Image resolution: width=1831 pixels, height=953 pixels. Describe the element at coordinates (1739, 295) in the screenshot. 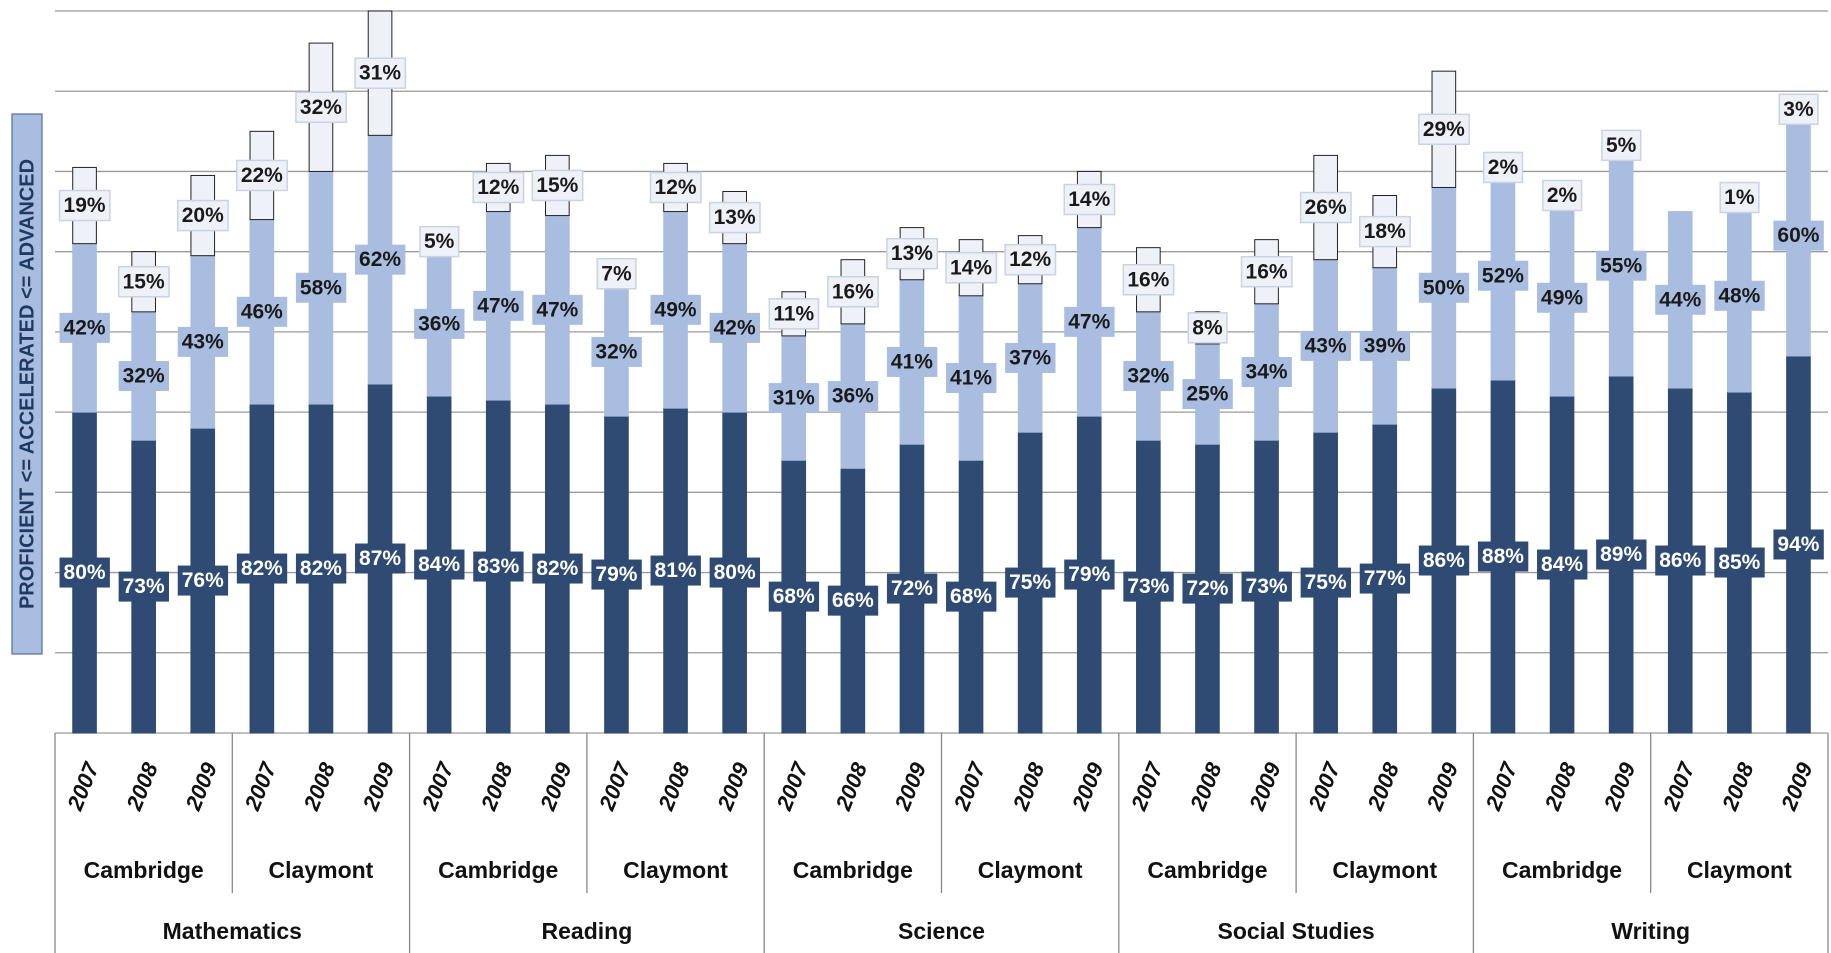

I see `data-label: 48%` at that location.